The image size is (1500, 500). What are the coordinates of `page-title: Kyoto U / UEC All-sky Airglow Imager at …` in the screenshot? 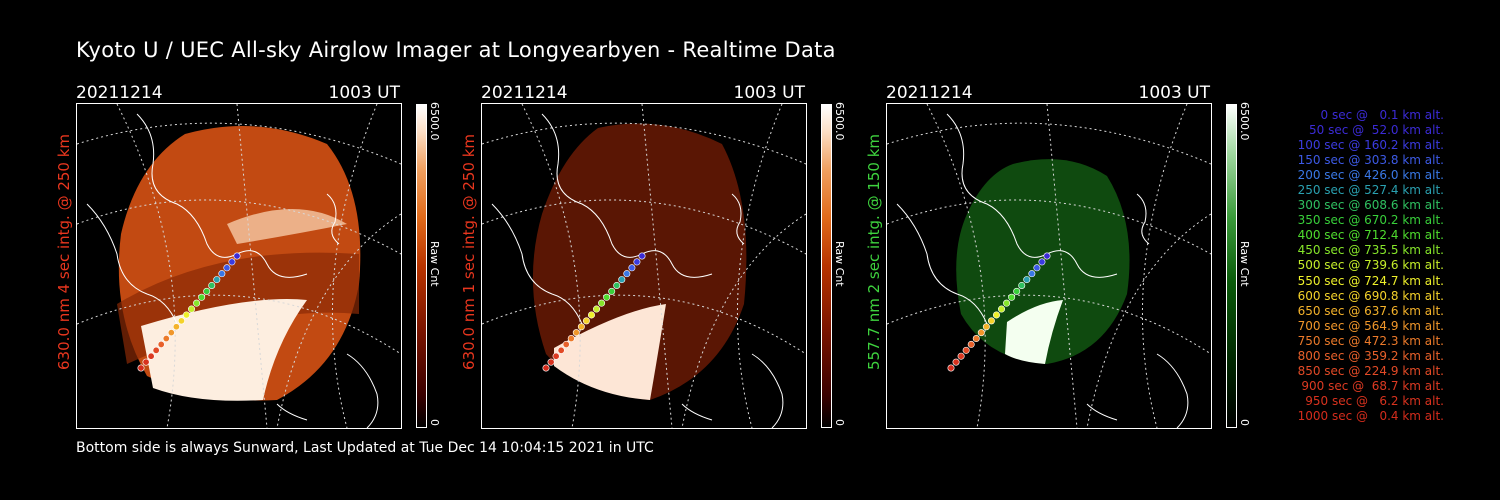 It's located at (456, 50).